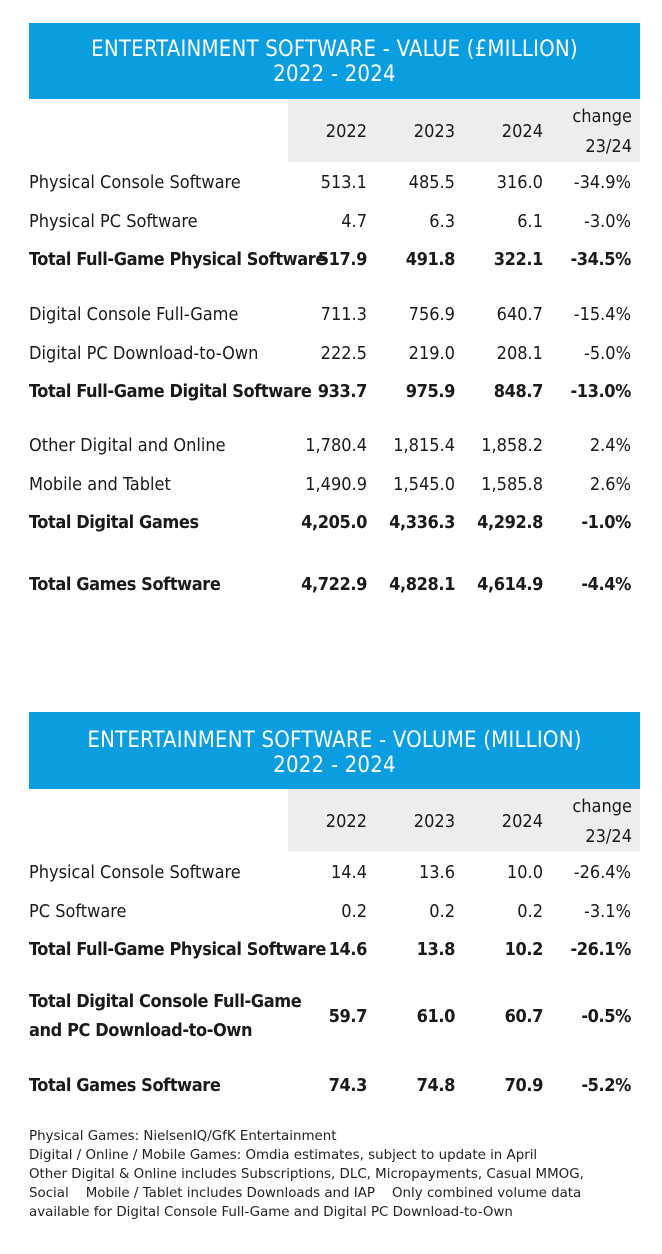  What do you see at coordinates (336, 445) in the screenshot?
I see `cell-2022: 1,780.4` at bounding box center [336, 445].